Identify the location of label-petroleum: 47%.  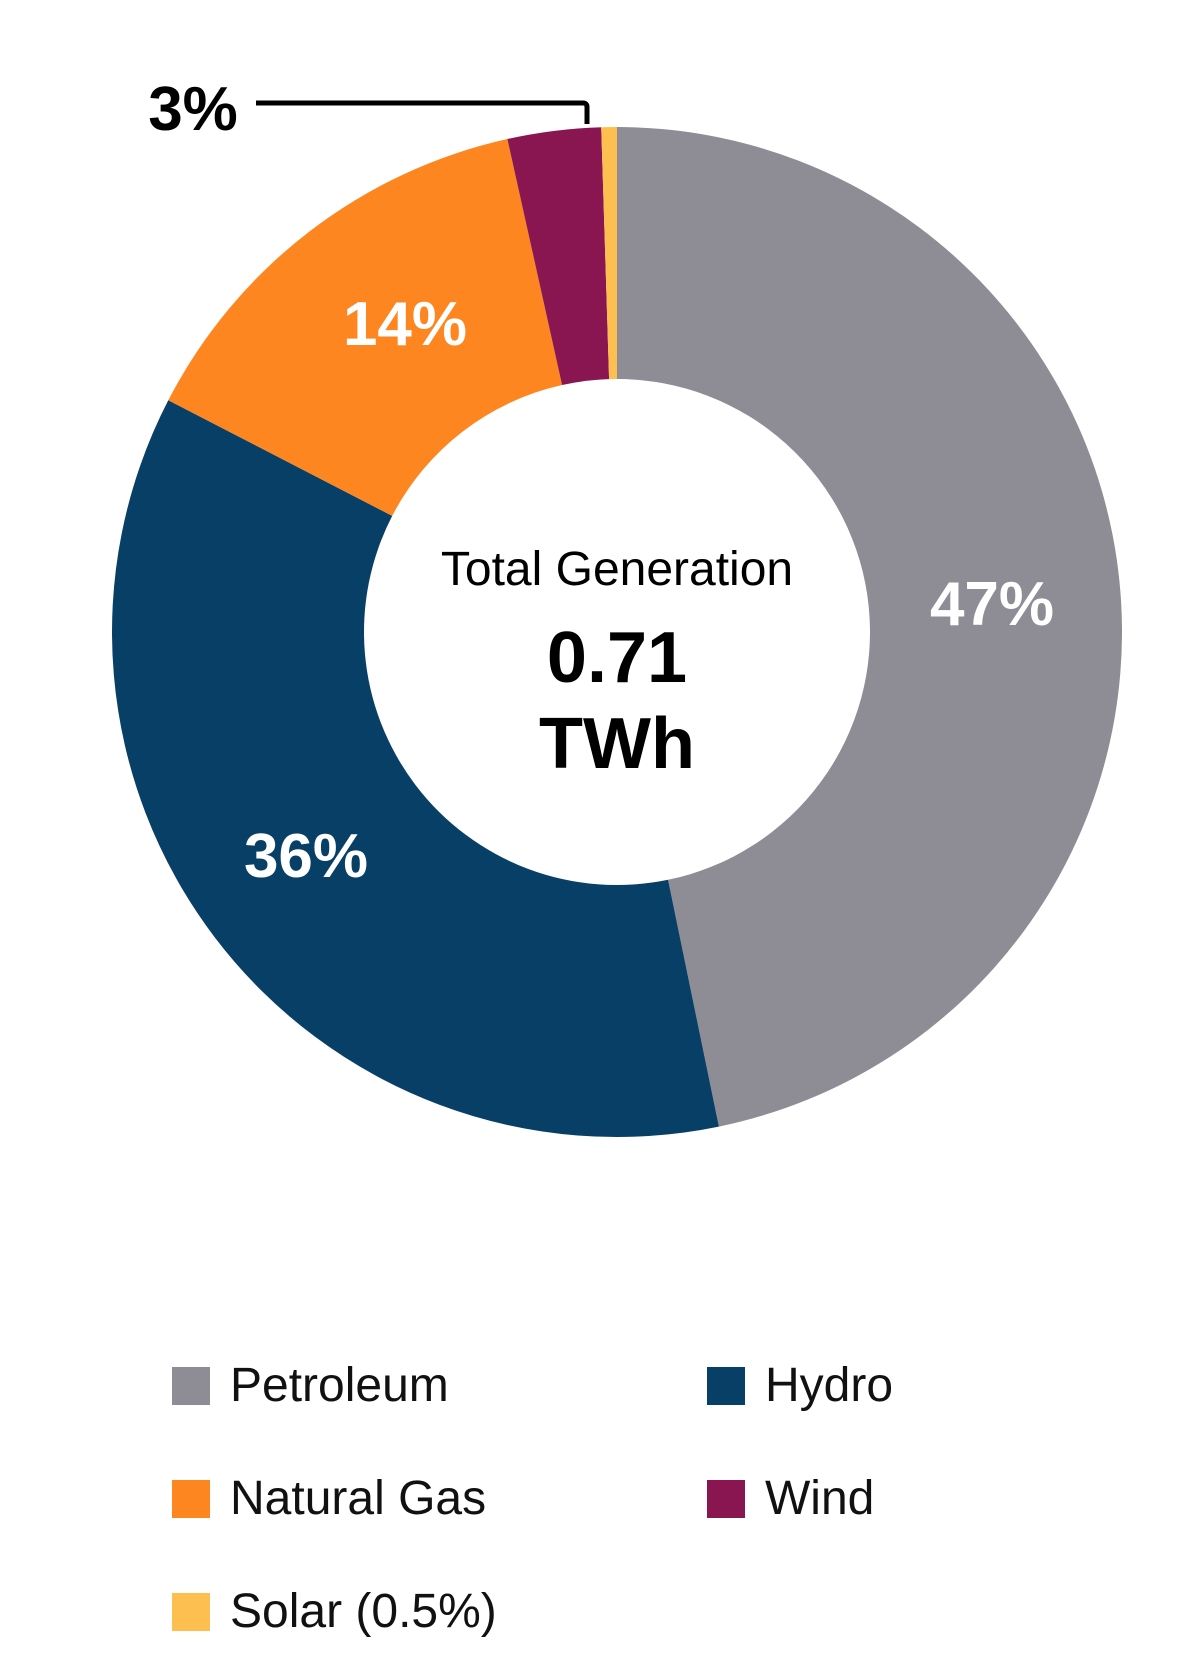
(992, 604).